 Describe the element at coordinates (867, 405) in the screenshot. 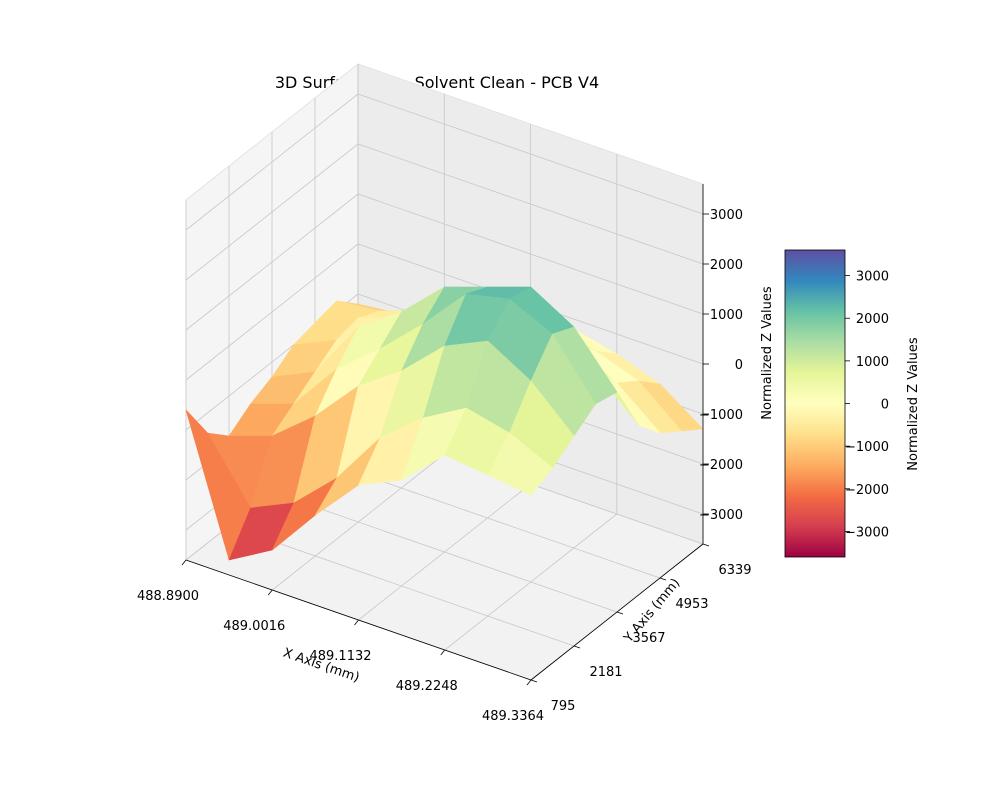

I see `colorbar-ticks: 3000 2000 1000 0 −1000 −2000 −3000` at that location.